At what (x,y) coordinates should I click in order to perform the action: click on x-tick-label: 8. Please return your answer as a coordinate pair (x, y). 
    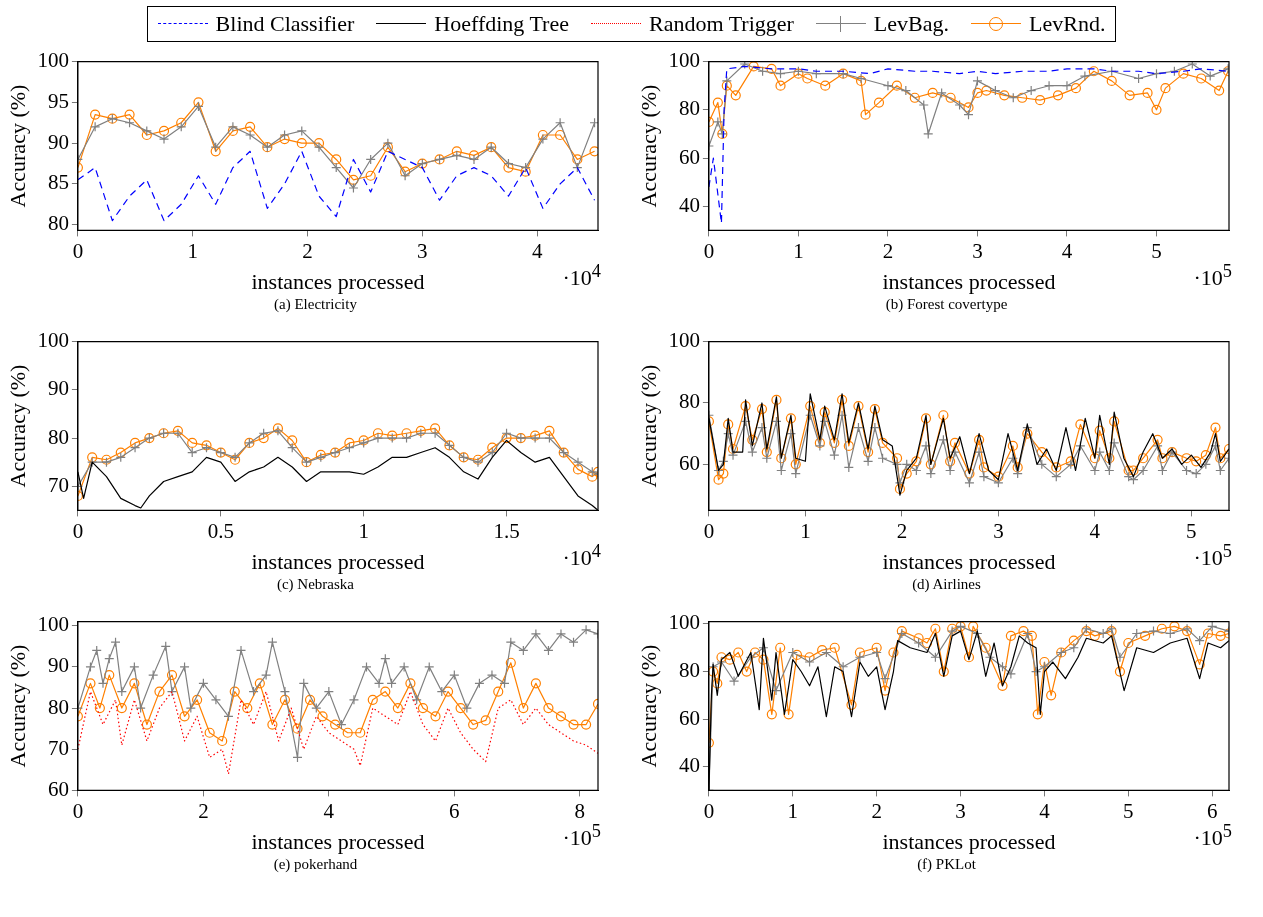
    Looking at the image, I should click on (580, 810).